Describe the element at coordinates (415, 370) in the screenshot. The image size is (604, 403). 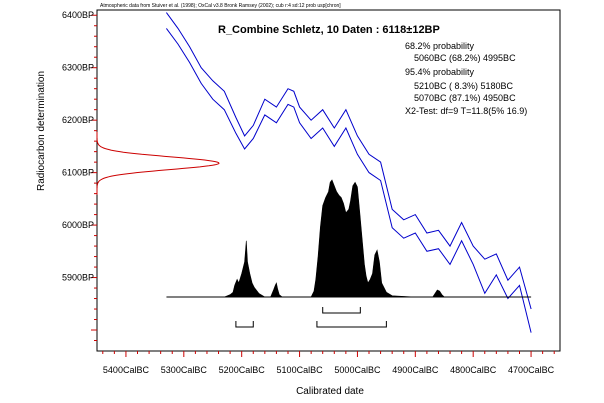
I see `x-tick-label: 4900CalBC` at that location.